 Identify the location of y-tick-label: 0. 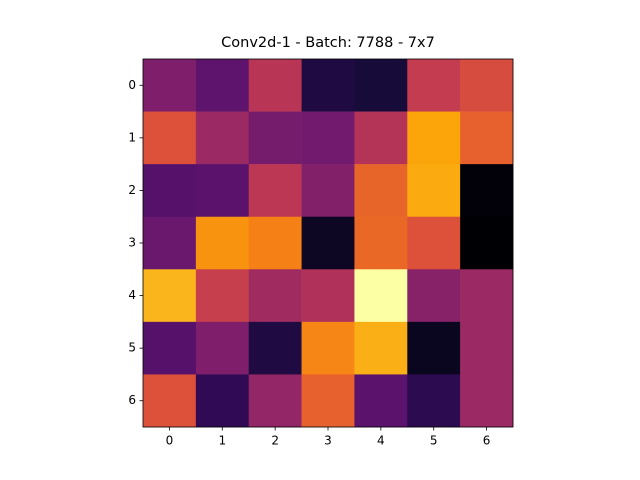
(132, 85).